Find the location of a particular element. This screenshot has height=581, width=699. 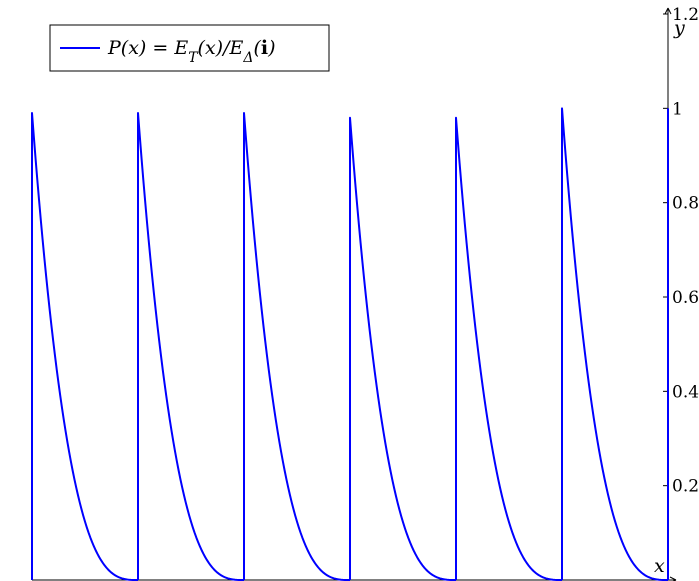

x-axis-label: x is located at coordinates (659, 566).